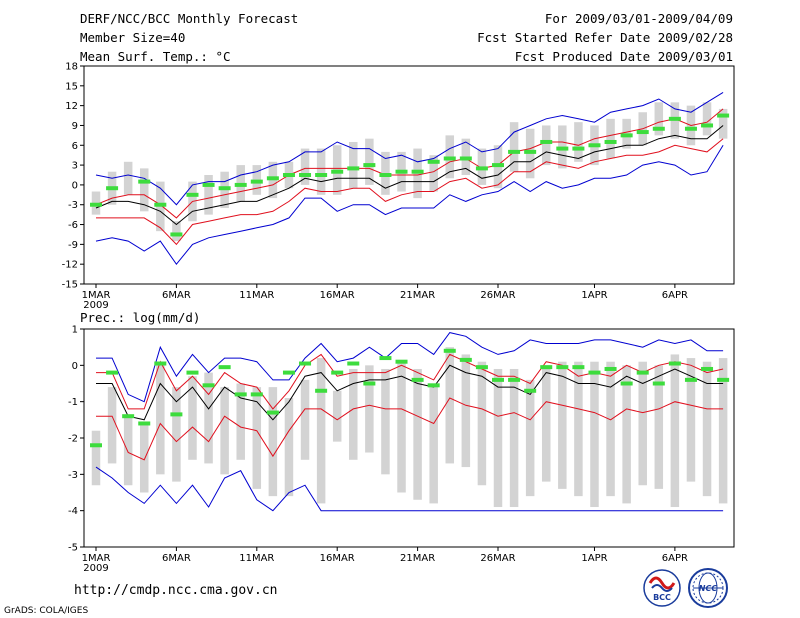 This screenshot has height=618, width=800. What do you see at coordinates (132, 37) in the screenshot?
I see `member-size: Member Size=40` at bounding box center [132, 37].